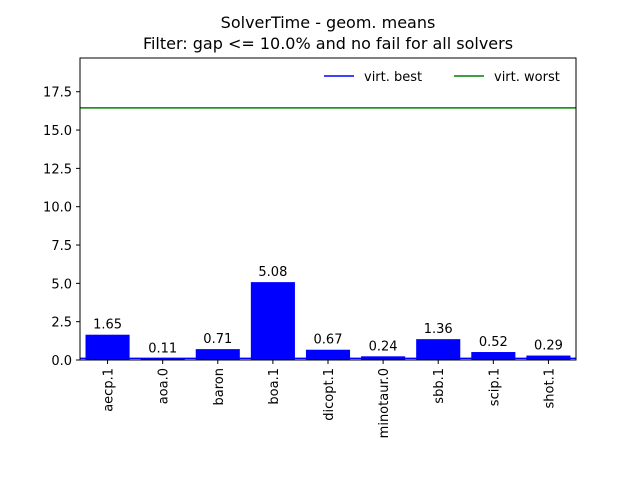 The height and width of the screenshot is (480, 640). Describe the element at coordinates (57, 131) in the screenshot. I see `y-tick-label: 15.0` at that location.